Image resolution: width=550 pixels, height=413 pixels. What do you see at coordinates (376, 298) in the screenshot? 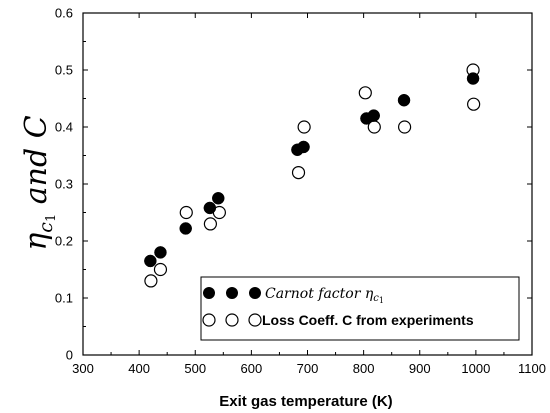
I see `legend-label-carnot-sub: c` at bounding box center [376, 298].